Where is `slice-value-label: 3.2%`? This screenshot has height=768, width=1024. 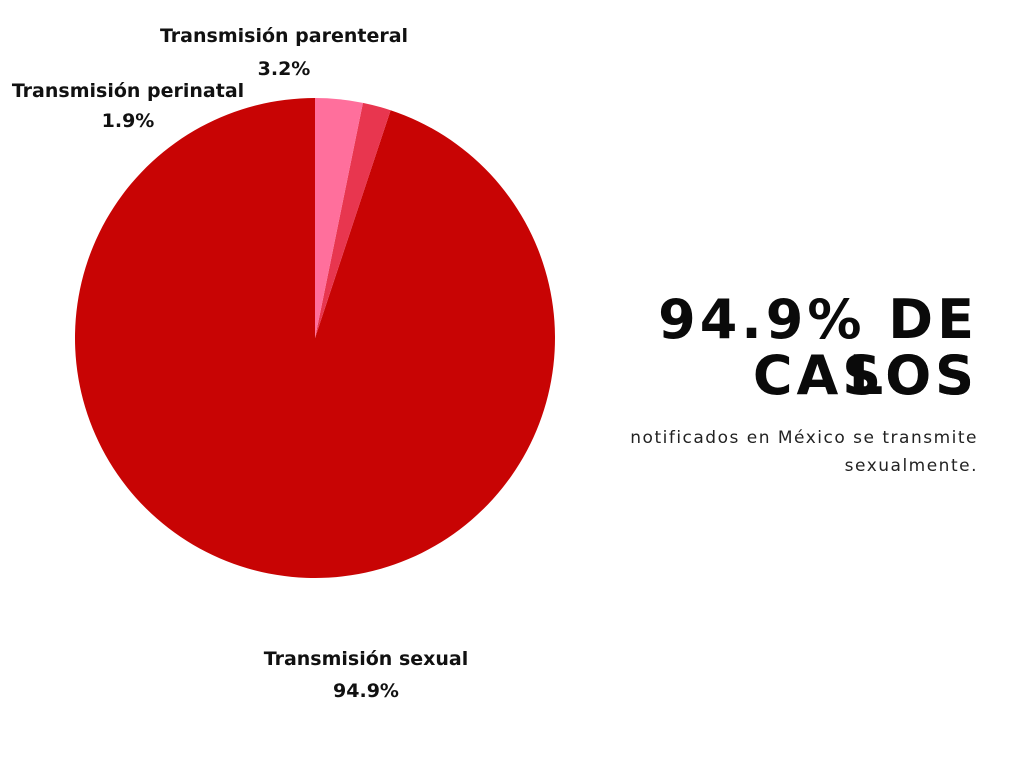 slice-value-label: 3.2% is located at coordinates (284, 69).